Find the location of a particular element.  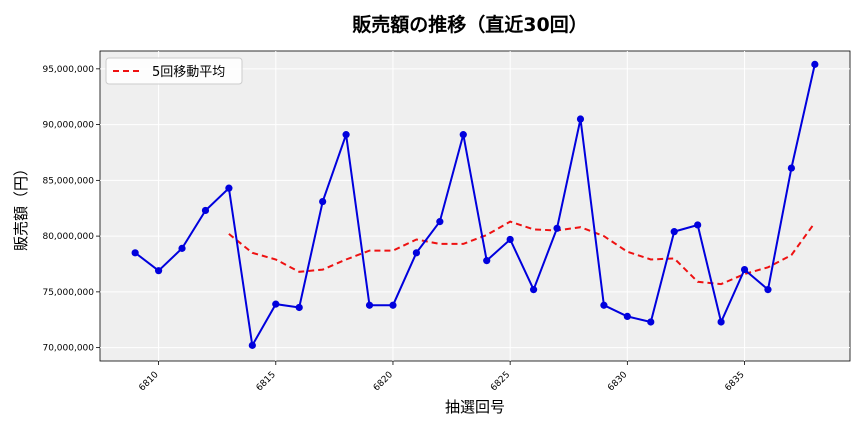

y-tick-label: 70,000,000 is located at coordinates (68, 349).